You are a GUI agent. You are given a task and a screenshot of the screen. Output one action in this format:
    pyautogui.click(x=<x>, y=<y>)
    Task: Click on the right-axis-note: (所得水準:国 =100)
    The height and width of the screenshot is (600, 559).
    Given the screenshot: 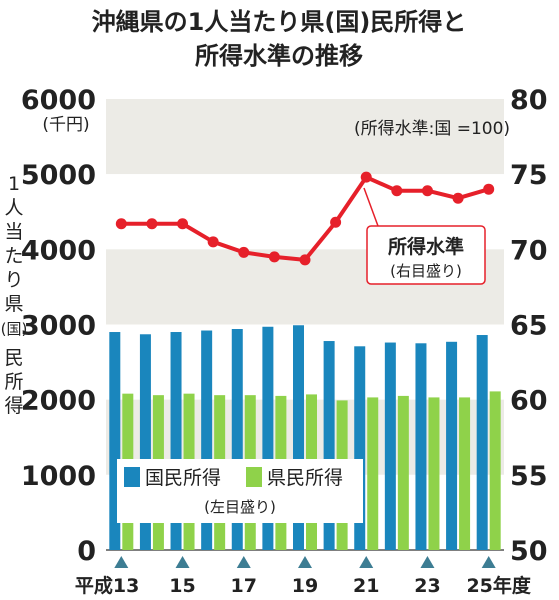 What is the action you would take?
    pyautogui.click(x=432, y=129)
    